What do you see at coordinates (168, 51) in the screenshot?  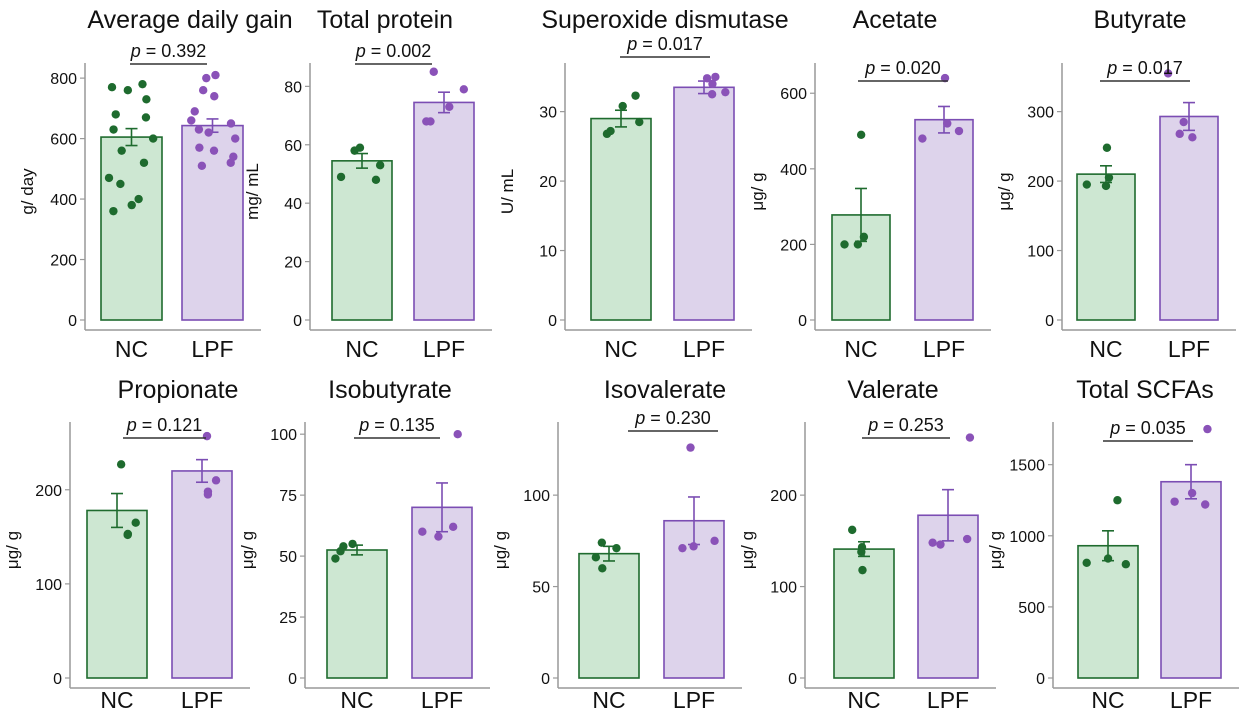 I see `p-value-label: p = 0.392` at bounding box center [168, 51].